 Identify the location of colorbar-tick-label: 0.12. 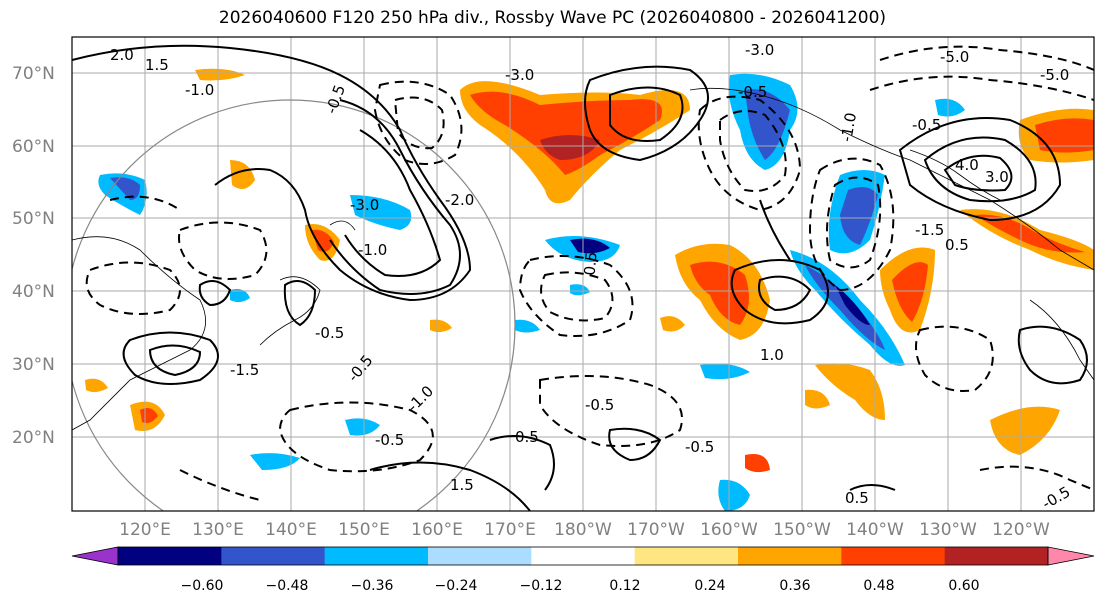
(624, 586).